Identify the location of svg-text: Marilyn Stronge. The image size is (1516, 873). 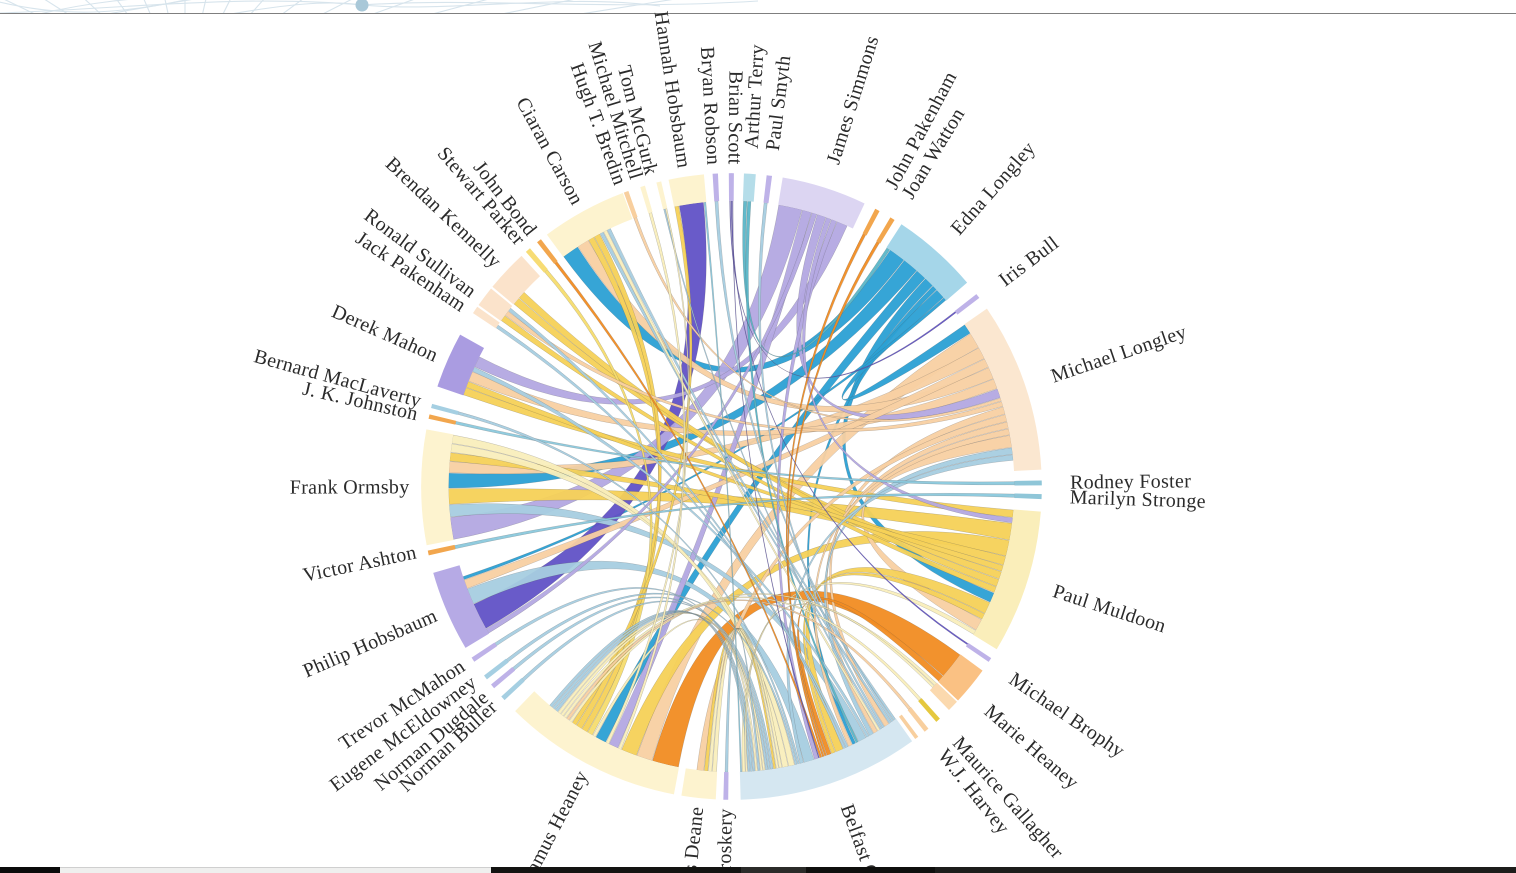
(1137, 499).